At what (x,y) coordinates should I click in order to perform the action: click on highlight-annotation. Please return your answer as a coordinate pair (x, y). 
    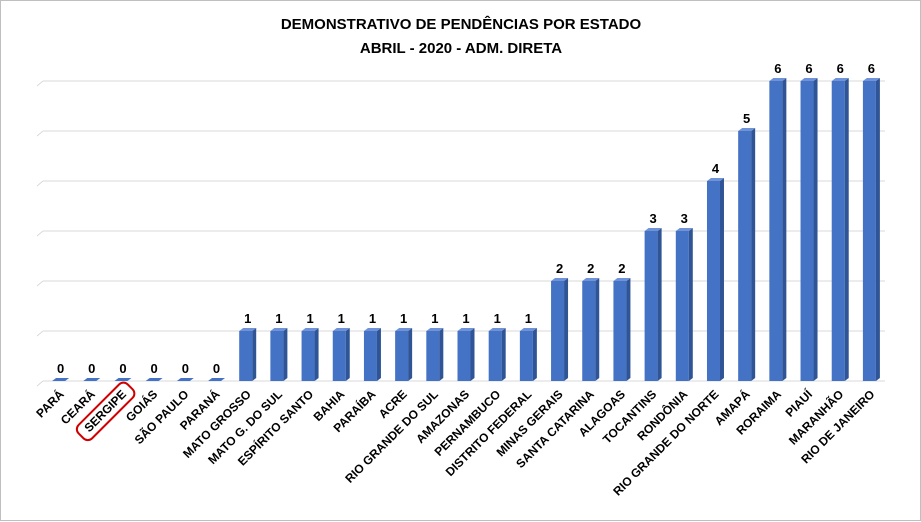
    Looking at the image, I should click on (105, 411).